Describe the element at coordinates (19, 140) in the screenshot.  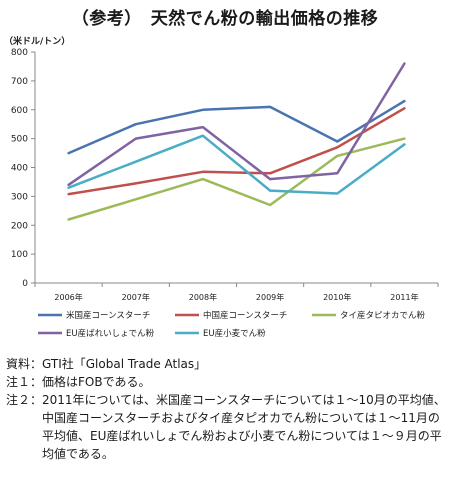
I see `y-tick-label: 500` at that location.